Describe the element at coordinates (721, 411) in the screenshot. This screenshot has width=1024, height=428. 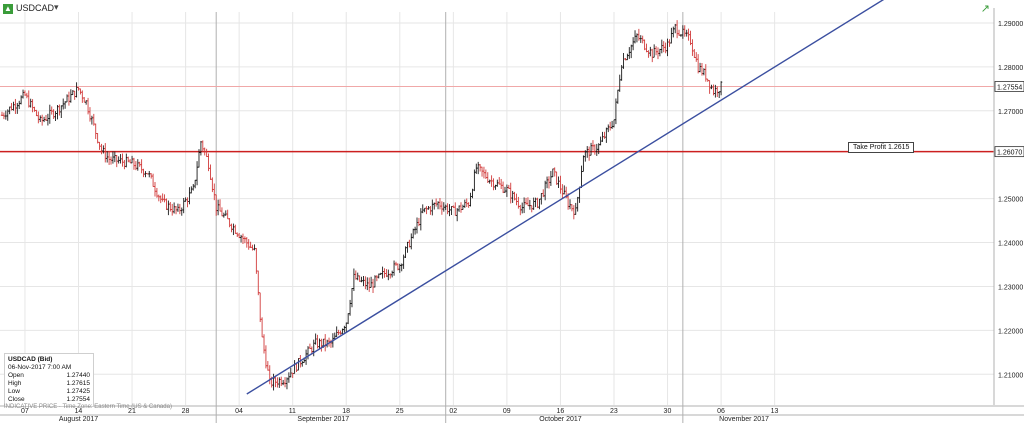
I see `x-tick-label: 06` at that location.